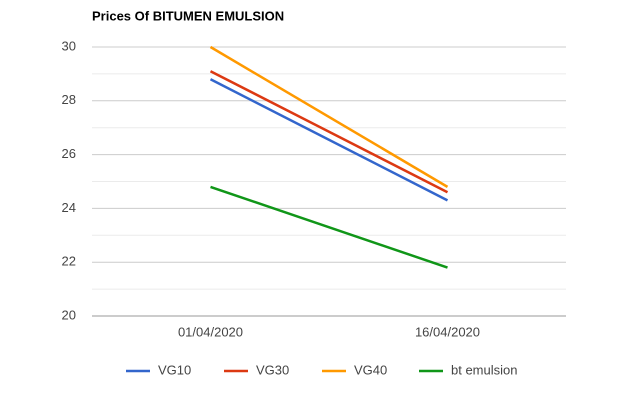 The image size is (620, 401). What do you see at coordinates (69, 314) in the screenshot?
I see `y-tick-label: 20` at bounding box center [69, 314].